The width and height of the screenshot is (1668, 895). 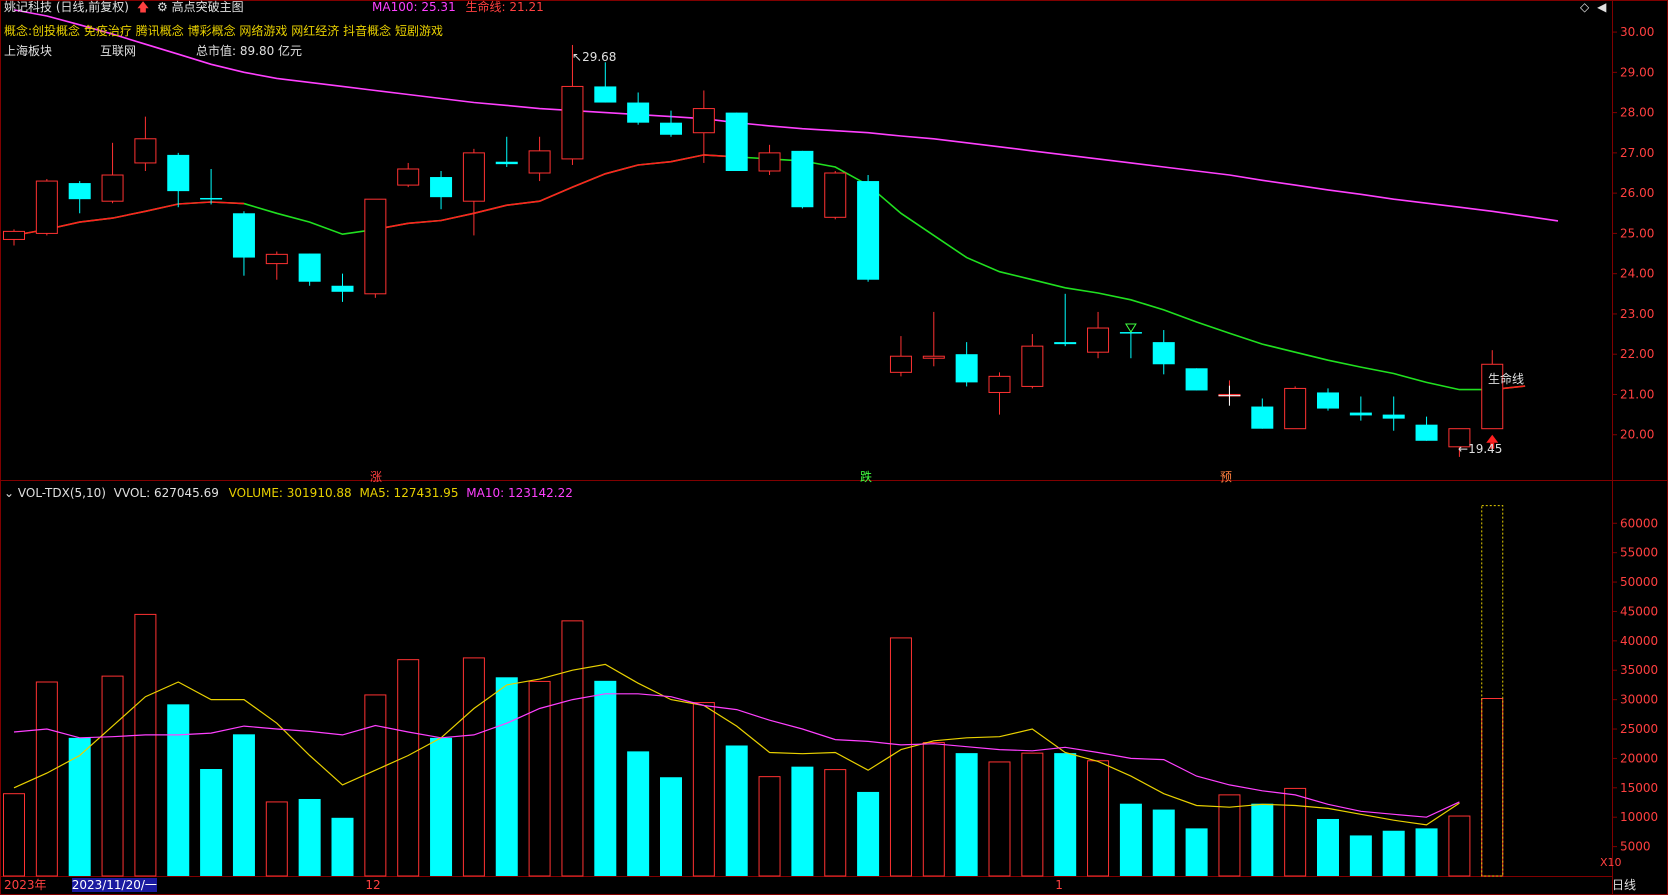 What do you see at coordinates (1480, 449) in the screenshot?
I see `low-price-annotation: ←19.45` at bounding box center [1480, 449].